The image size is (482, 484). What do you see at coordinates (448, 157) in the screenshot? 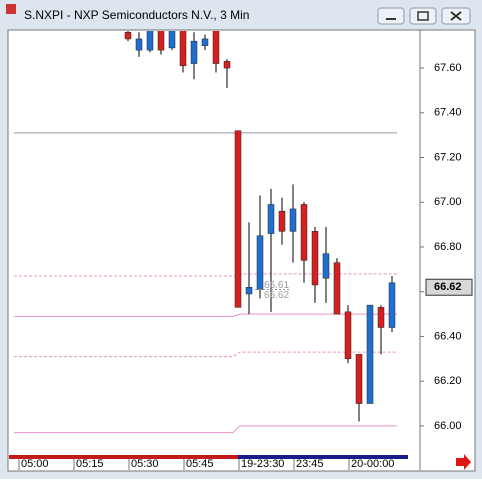
I see `y-tick-label: 67.20` at bounding box center [448, 157].